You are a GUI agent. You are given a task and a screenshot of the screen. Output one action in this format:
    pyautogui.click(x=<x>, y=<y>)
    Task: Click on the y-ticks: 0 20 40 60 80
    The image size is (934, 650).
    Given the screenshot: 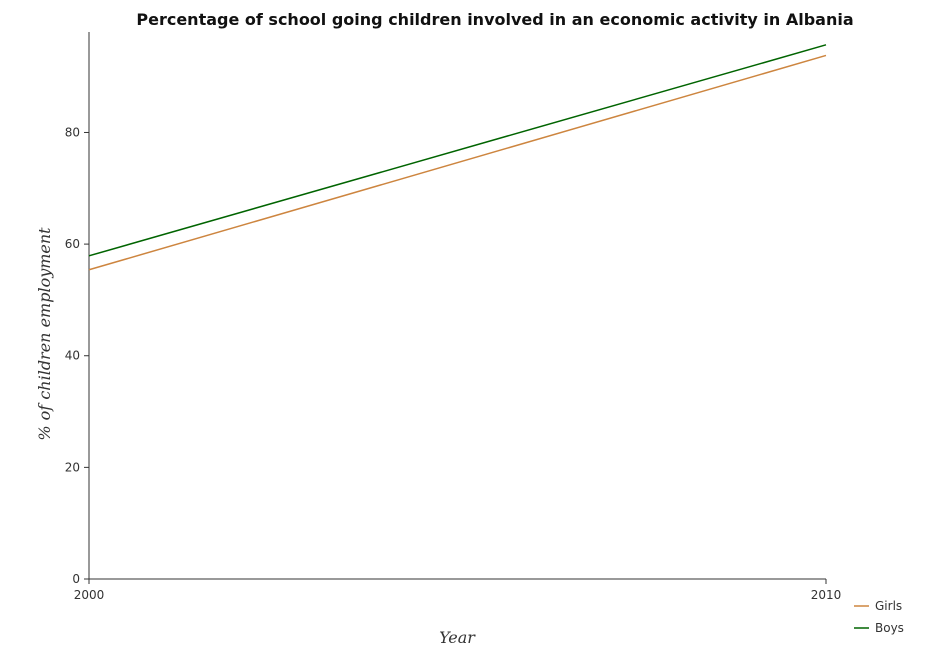 What is the action you would take?
    pyautogui.click(x=77, y=355)
    